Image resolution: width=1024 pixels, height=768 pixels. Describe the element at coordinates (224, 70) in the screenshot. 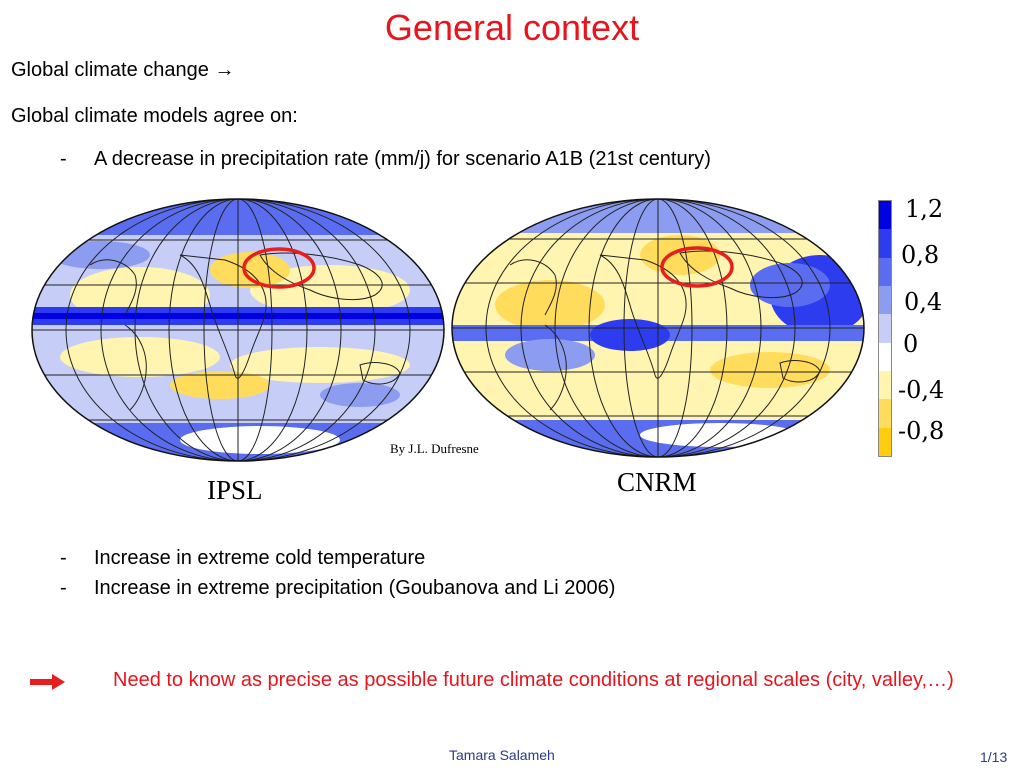

I see `right-arrow-icon: →` at that location.